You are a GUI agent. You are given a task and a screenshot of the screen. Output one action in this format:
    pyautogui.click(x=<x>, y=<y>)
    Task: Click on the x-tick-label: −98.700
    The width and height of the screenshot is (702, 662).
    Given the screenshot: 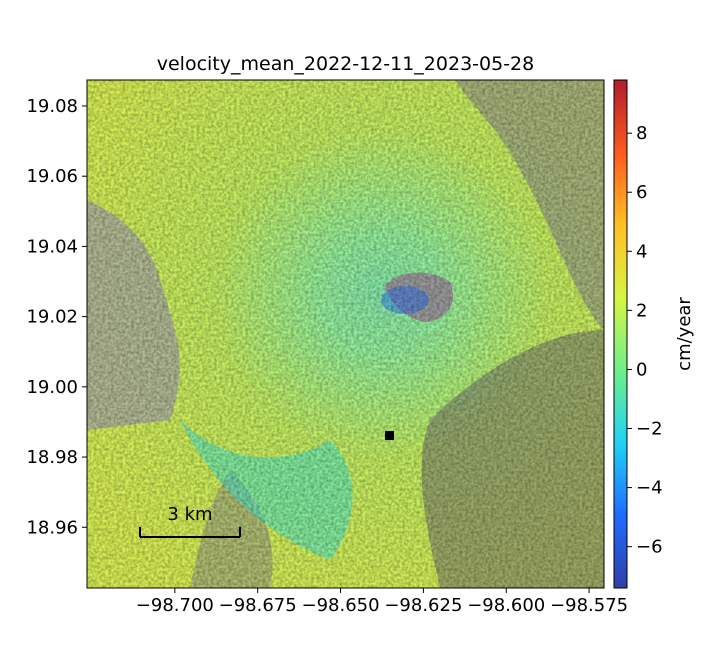 What is the action you would take?
    pyautogui.click(x=175, y=605)
    